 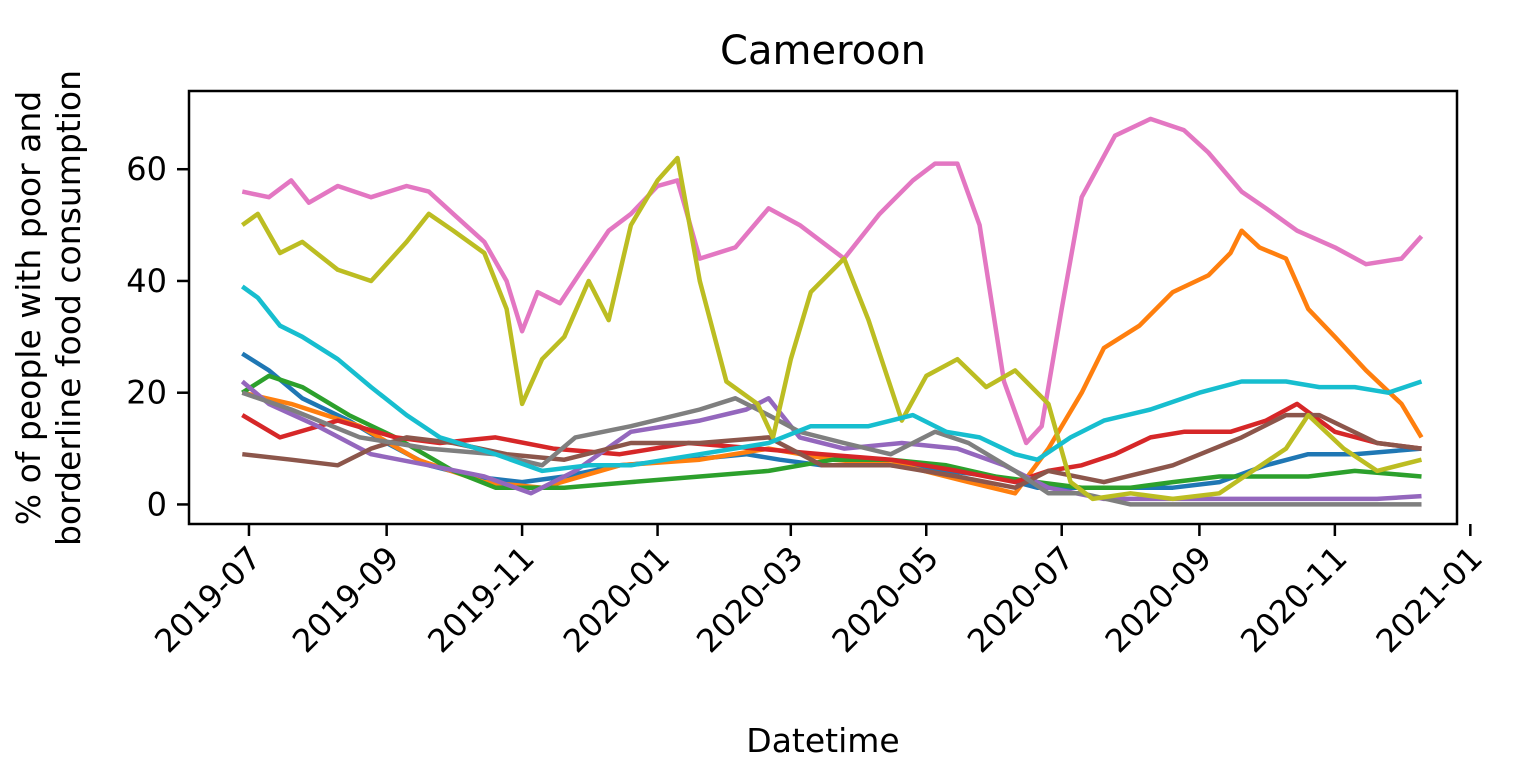 What do you see at coordinates (146, 169) in the screenshot?
I see `y-tick-label-4: 60` at bounding box center [146, 169].